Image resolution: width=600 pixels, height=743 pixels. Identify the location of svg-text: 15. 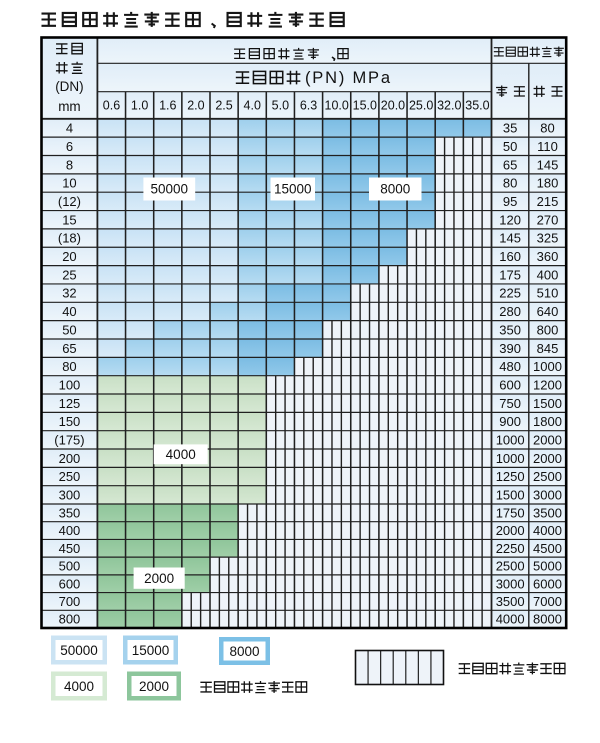
(69, 219).